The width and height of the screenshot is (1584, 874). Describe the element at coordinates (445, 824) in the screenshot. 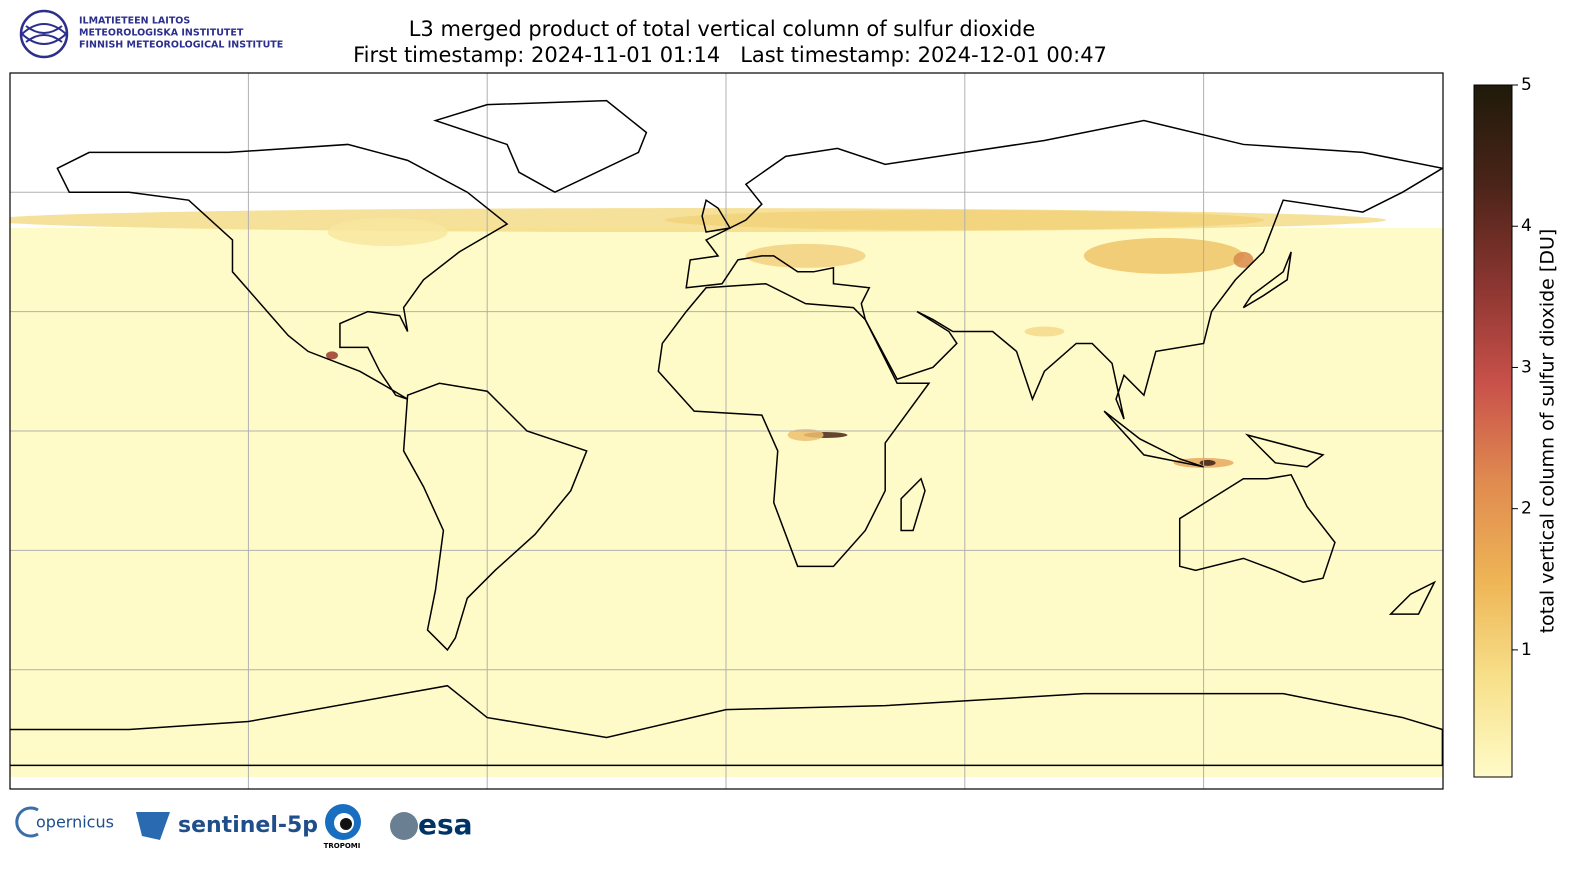

I see `logo-text: esa` at that location.